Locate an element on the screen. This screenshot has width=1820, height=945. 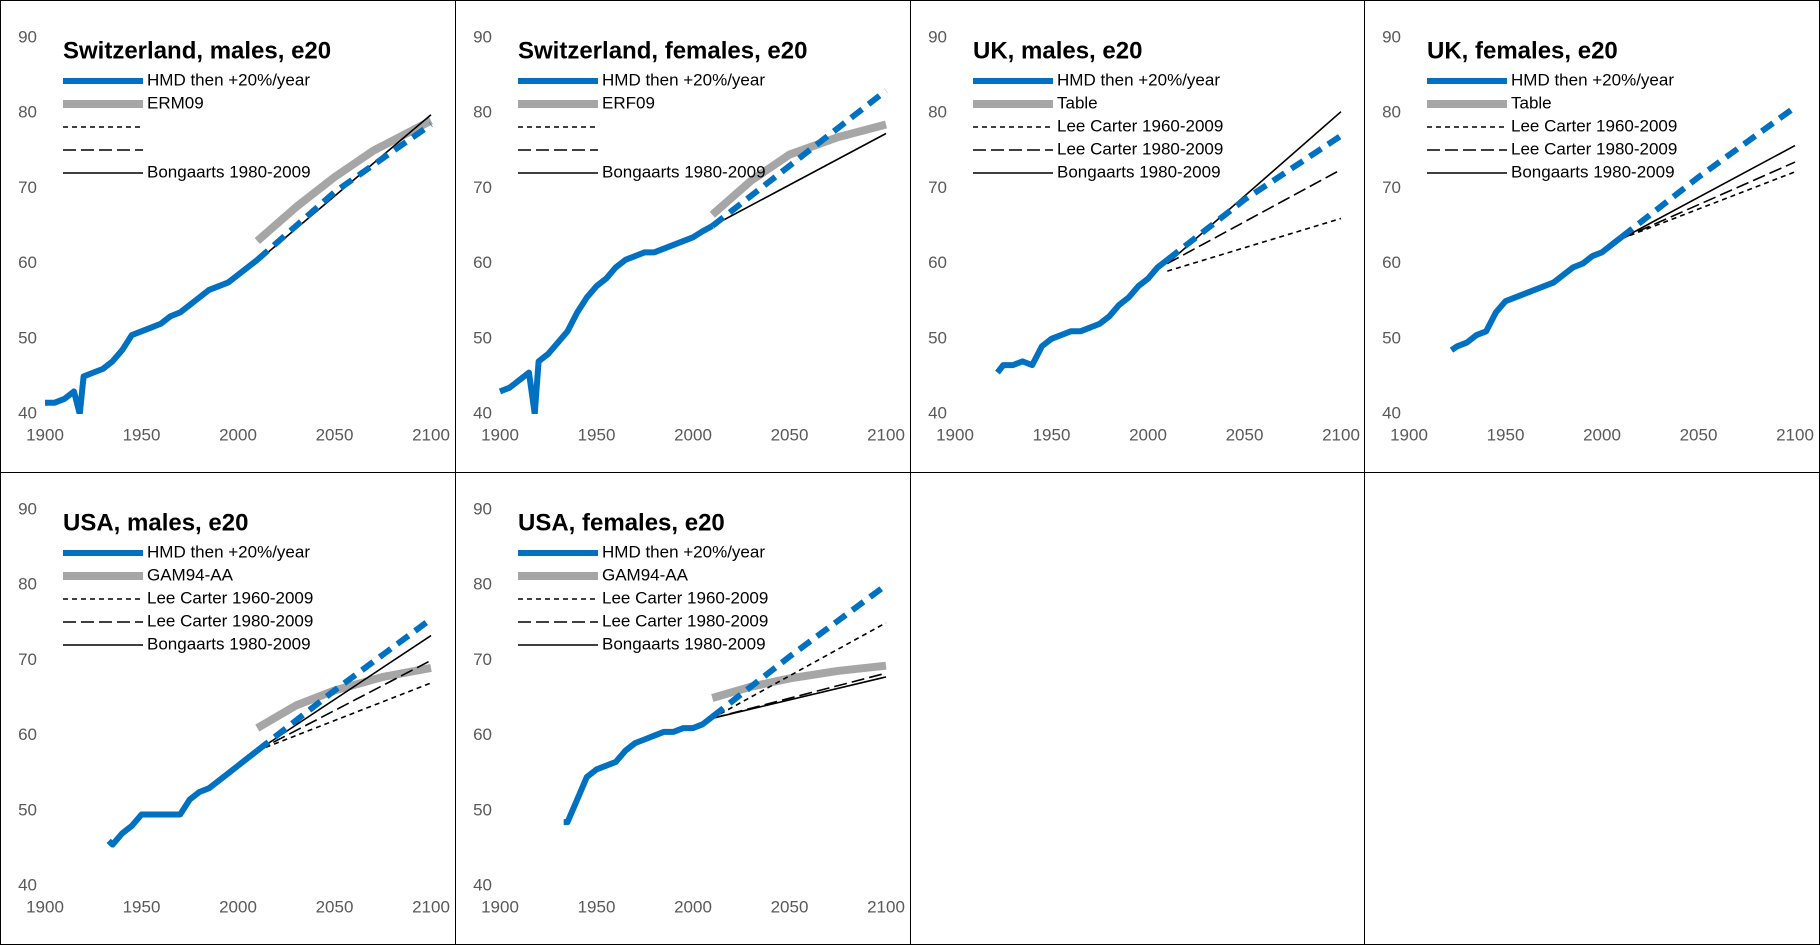
chart-title: USA, females, e20 is located at coordinates (621, 522).